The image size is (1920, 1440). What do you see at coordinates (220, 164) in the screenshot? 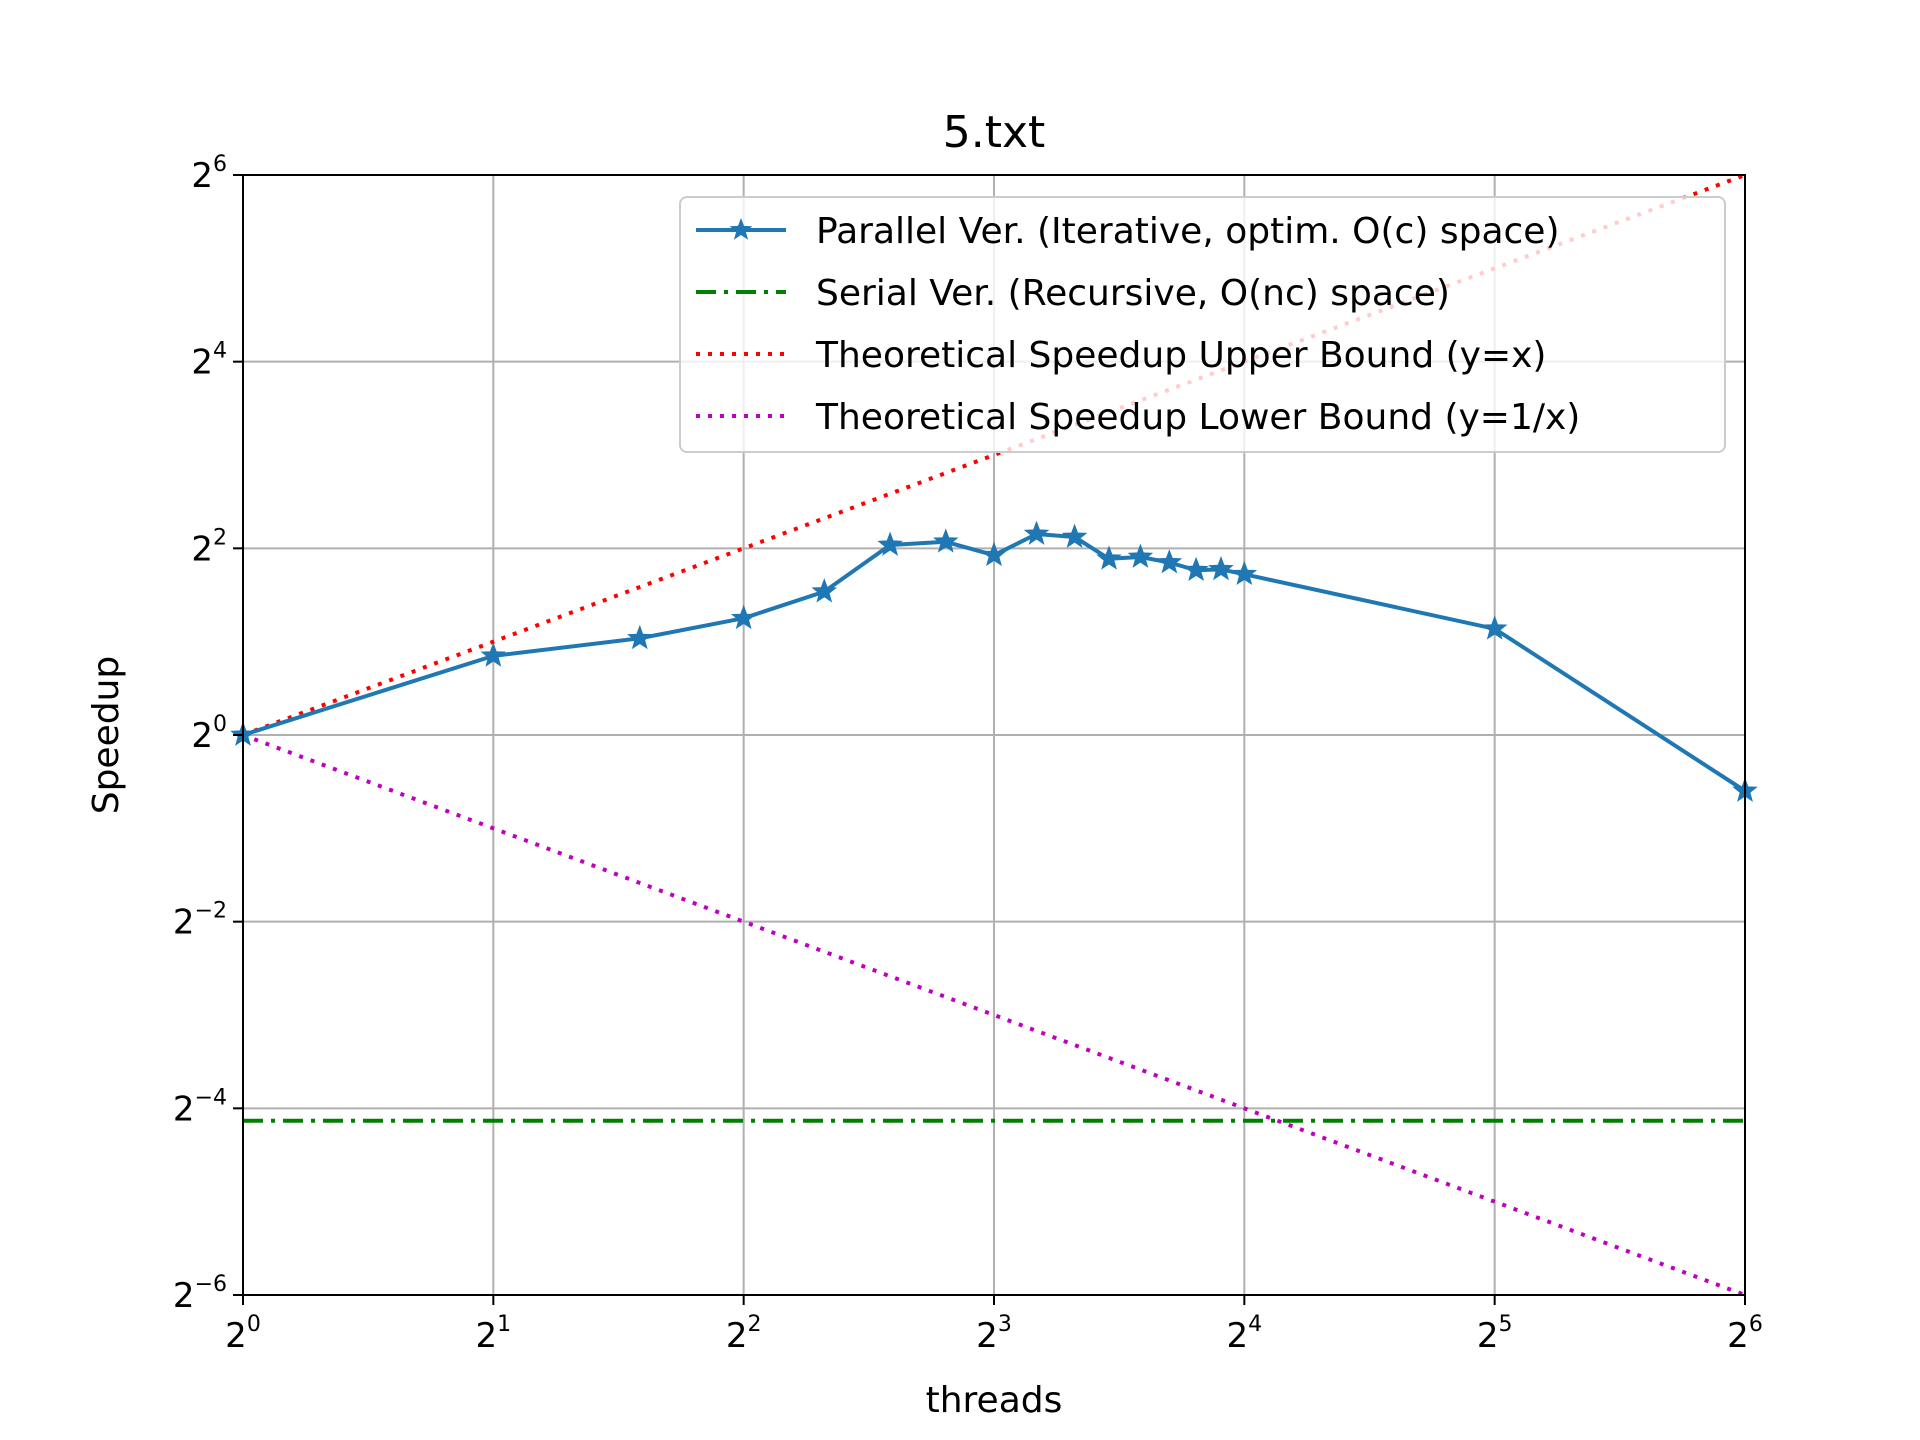
I see `y-tick-exp: 6` at bounding box center [220, 164].